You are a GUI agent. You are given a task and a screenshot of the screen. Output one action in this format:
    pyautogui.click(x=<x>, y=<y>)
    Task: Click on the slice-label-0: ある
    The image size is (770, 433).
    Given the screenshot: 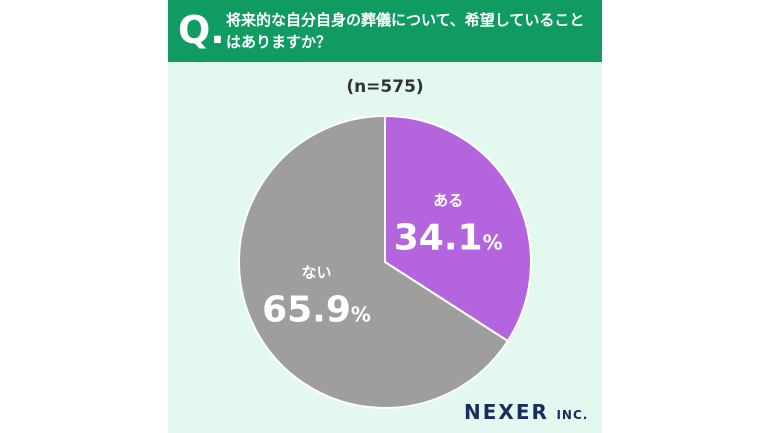 What is the action you would take?
    pyautogui.click(x=448, y=201)
    